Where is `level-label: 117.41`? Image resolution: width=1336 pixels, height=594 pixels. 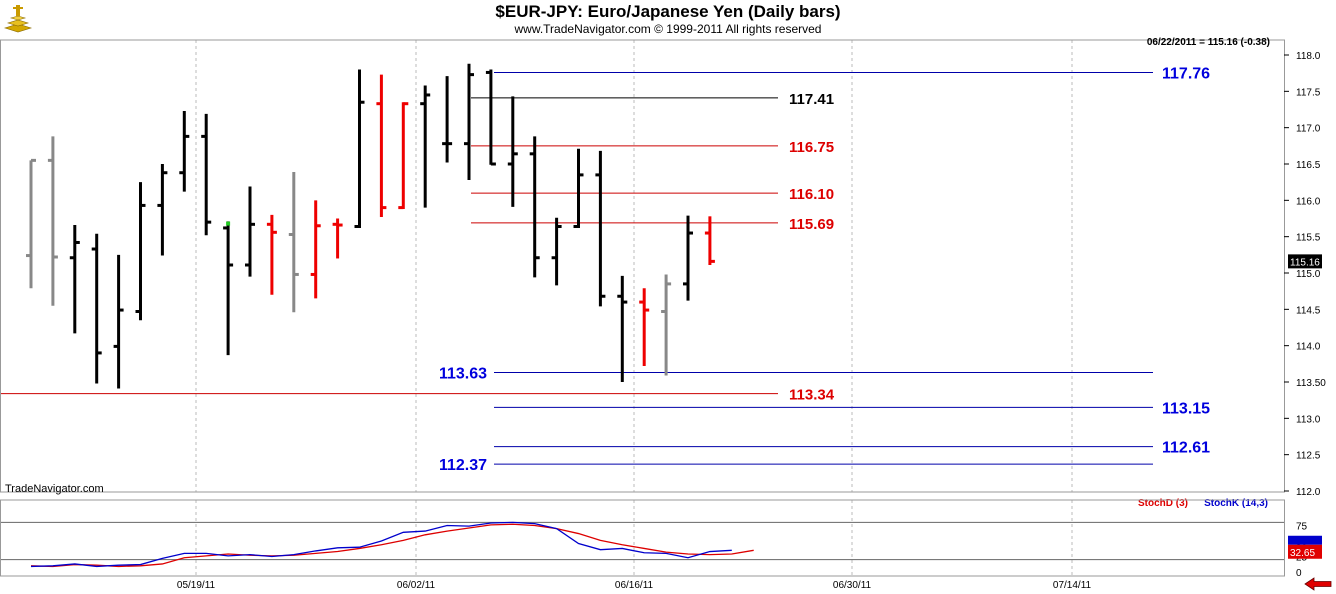 level-label: 117.41 is located at coordinates (811, 99).